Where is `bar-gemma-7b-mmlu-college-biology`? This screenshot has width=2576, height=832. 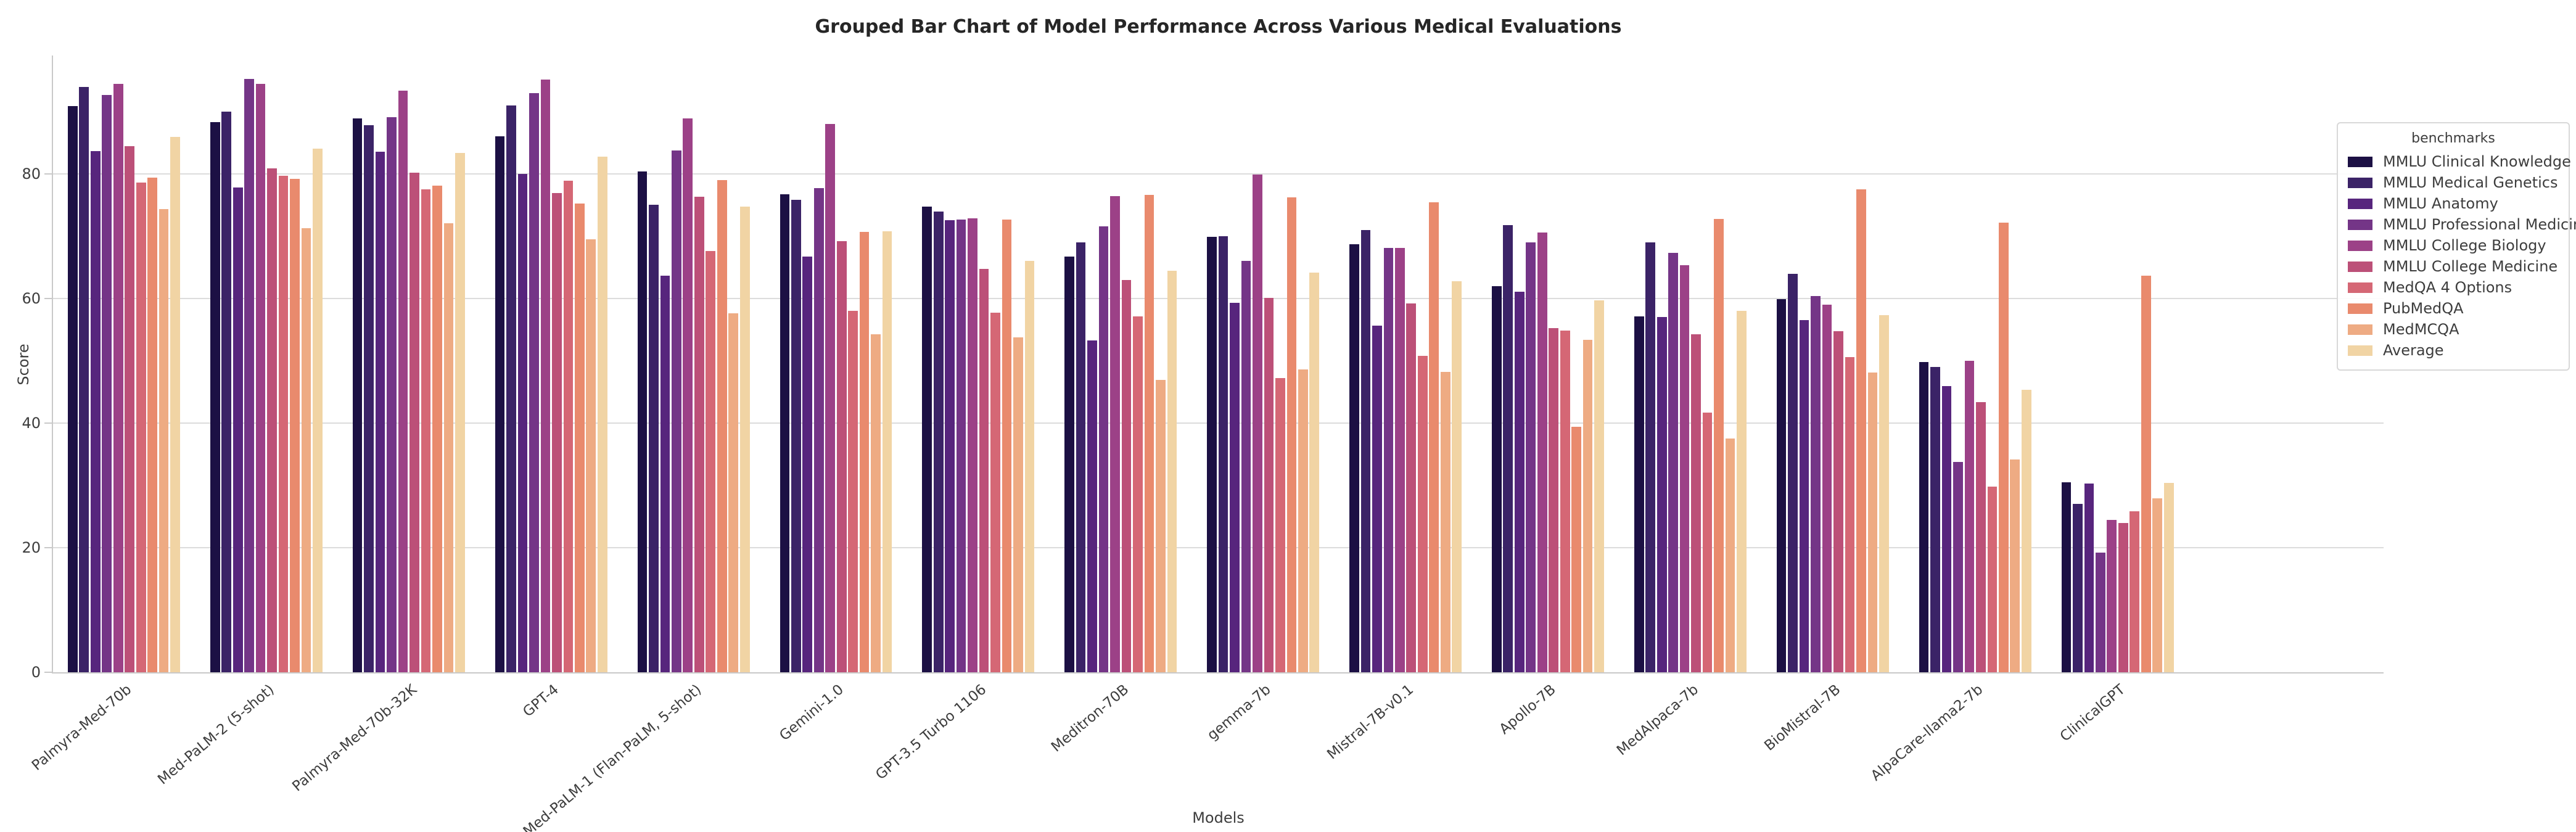 bar-gemma-7b-mmlu-college-biology is located at coordinates (1257, 423).